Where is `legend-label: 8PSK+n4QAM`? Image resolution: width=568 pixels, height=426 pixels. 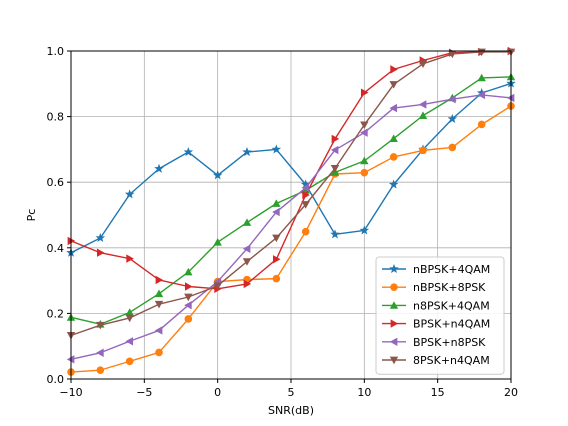 legend-label: 8PSK+n4QAM is located at coordinates (451, 360).